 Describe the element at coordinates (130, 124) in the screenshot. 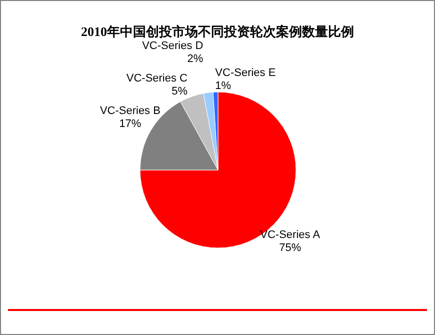

I see `data-label: 17%` at that location.